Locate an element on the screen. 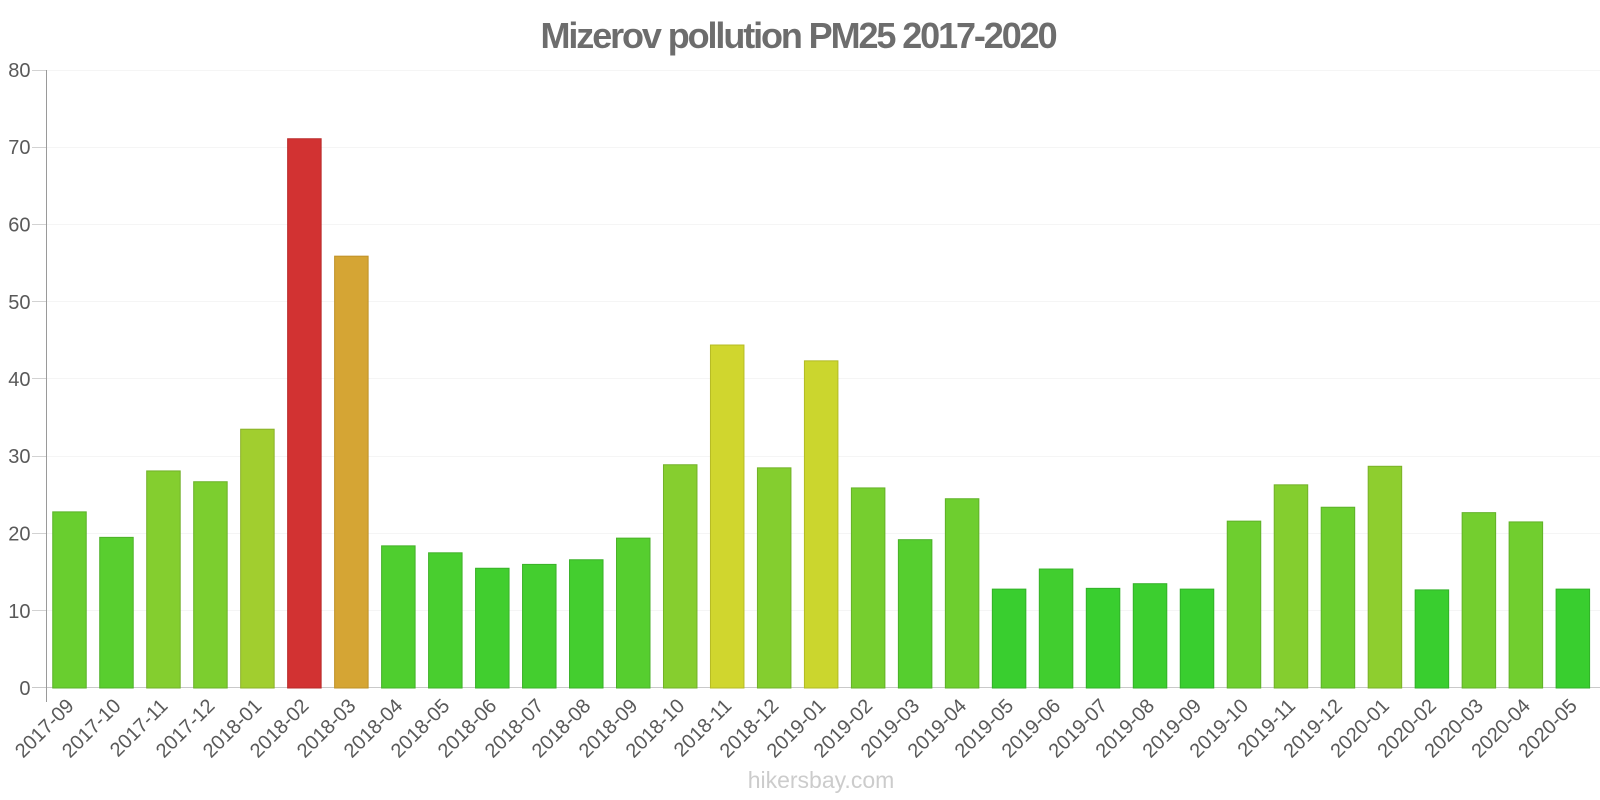 The image size is (1600, 800). svg-text: hikersbay.com is located at coordinates (821, 780).